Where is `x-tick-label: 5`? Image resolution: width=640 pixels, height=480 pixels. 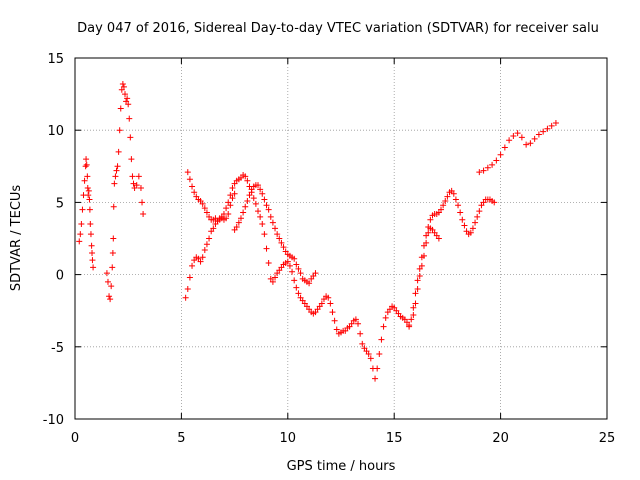
x-tick-label: 5 is located at coordinates (181, 438).